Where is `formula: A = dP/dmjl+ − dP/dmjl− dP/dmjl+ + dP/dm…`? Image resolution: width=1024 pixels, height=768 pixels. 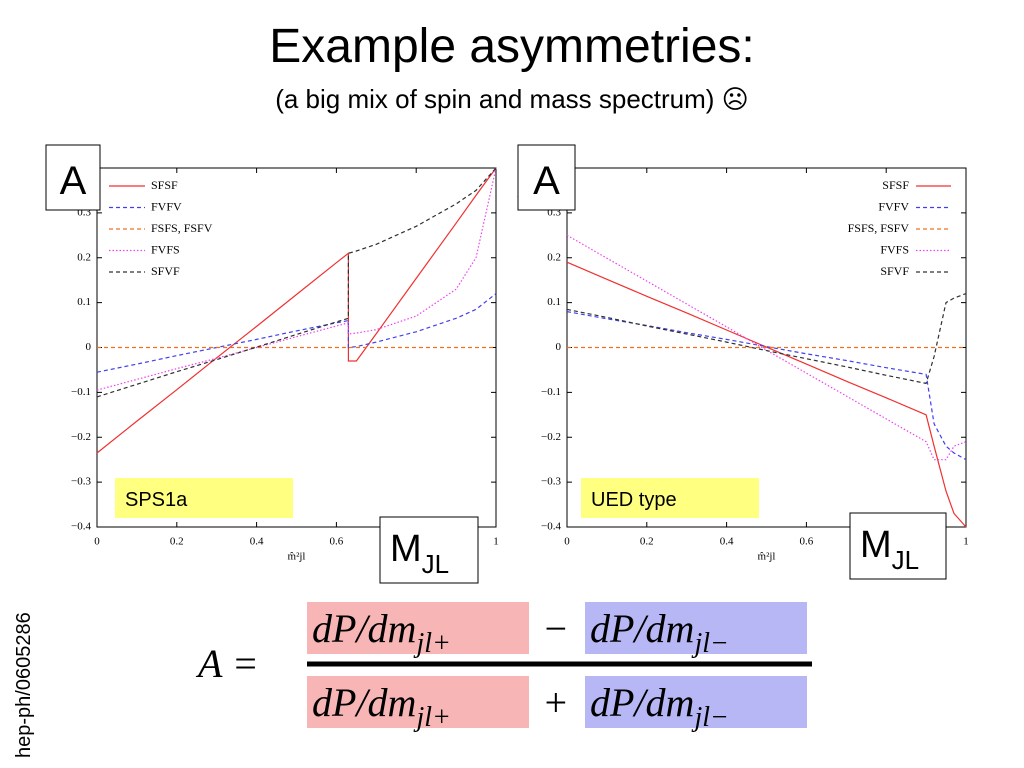 formula: A = dP/dmjl+ − dP/dmjl− dP/dmjl+ + dP/dm… is located at coordinates (503, 667).